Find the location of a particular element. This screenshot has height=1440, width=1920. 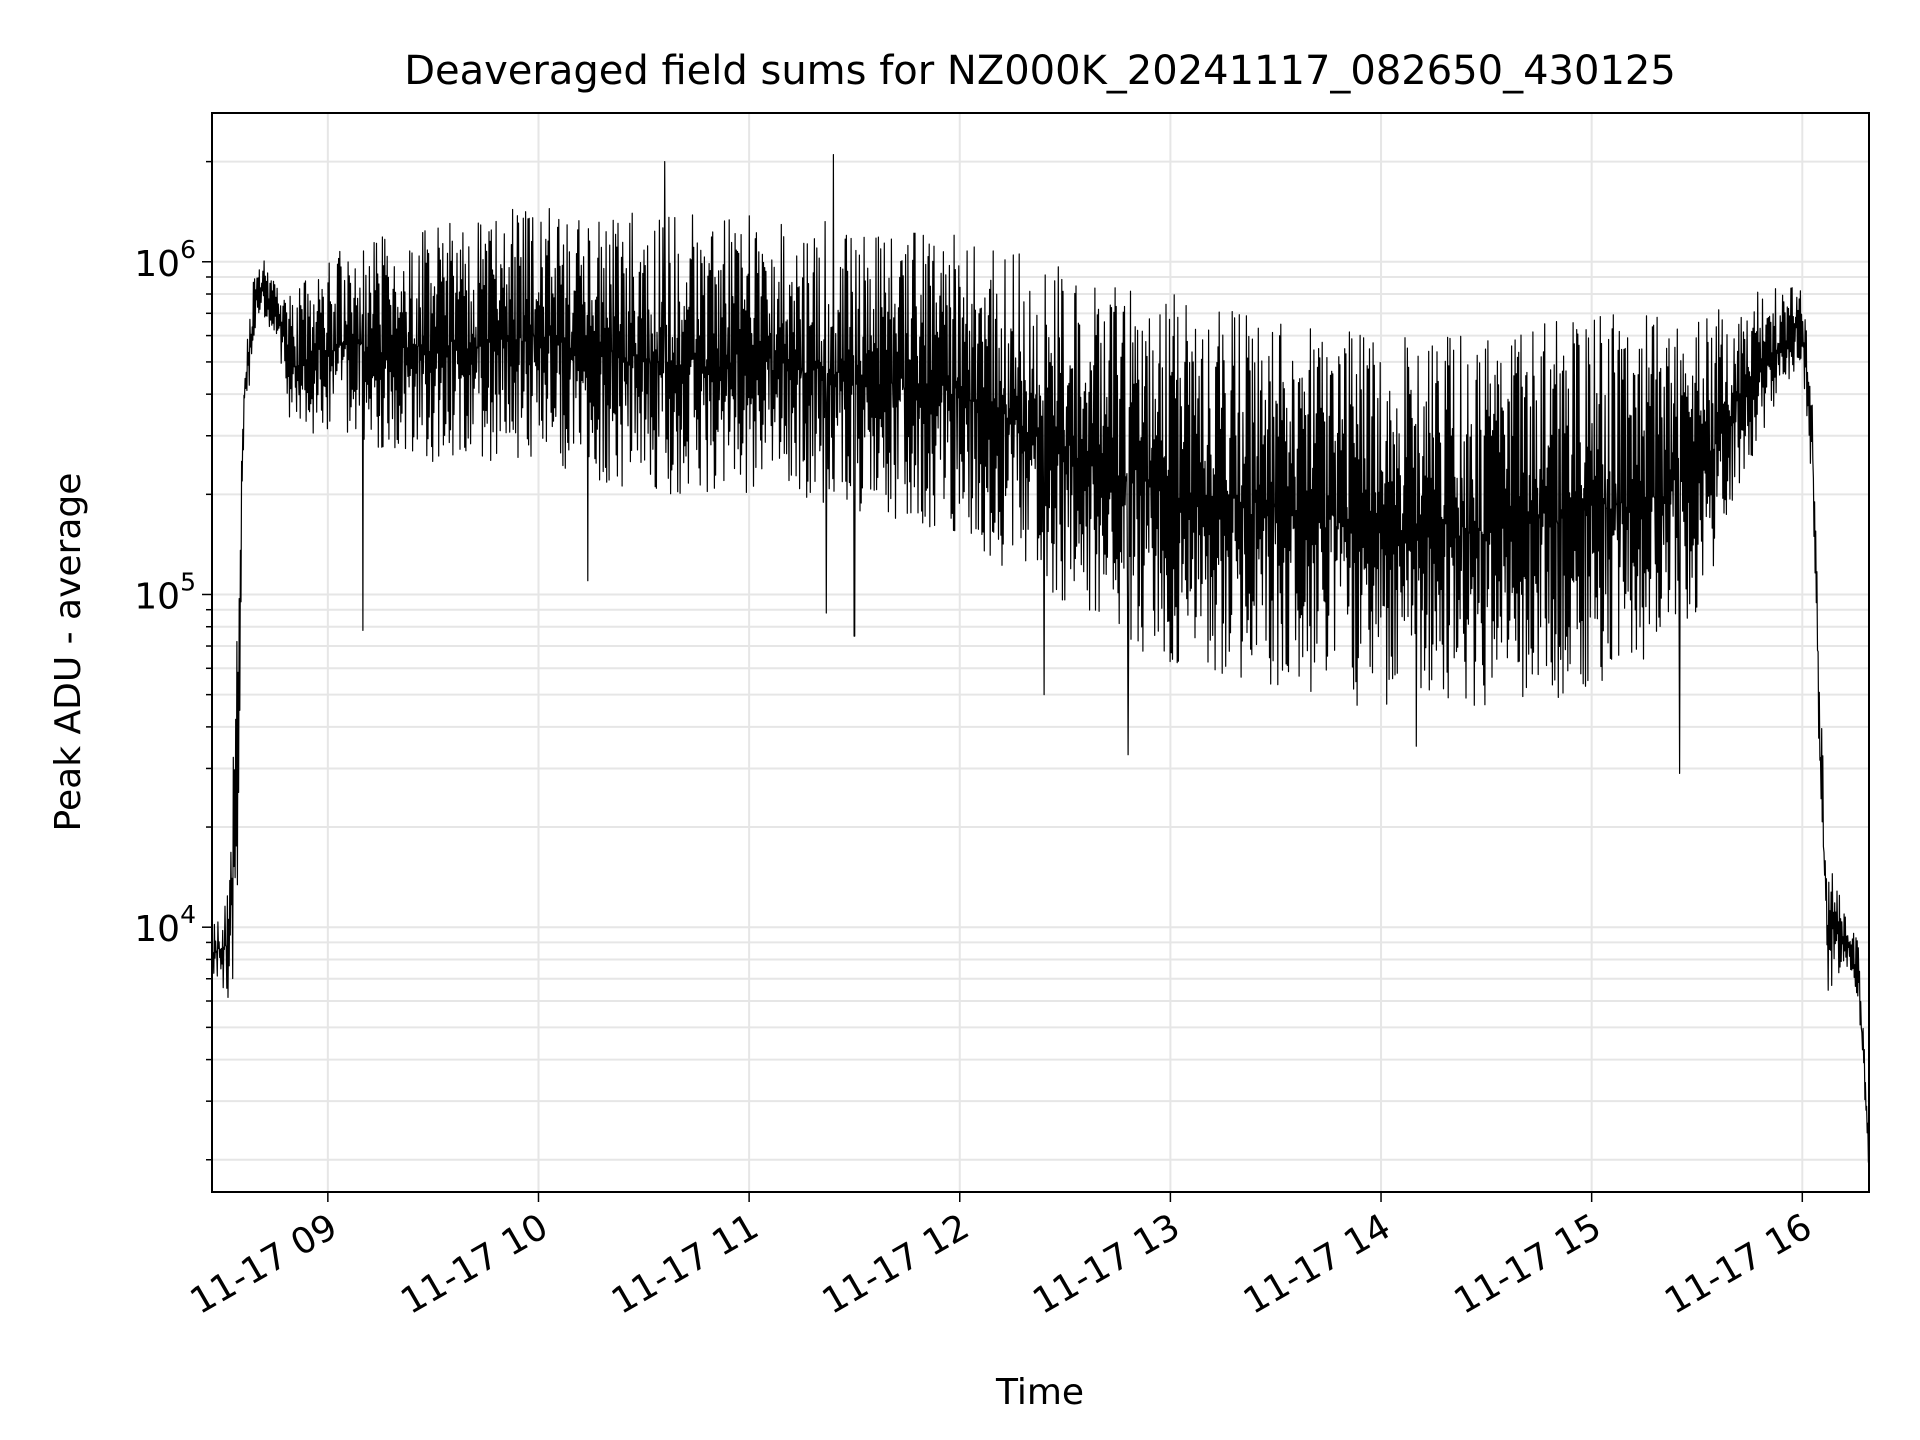

y-axis-label: Peak ADU - average is located at coordinates (68, 652).